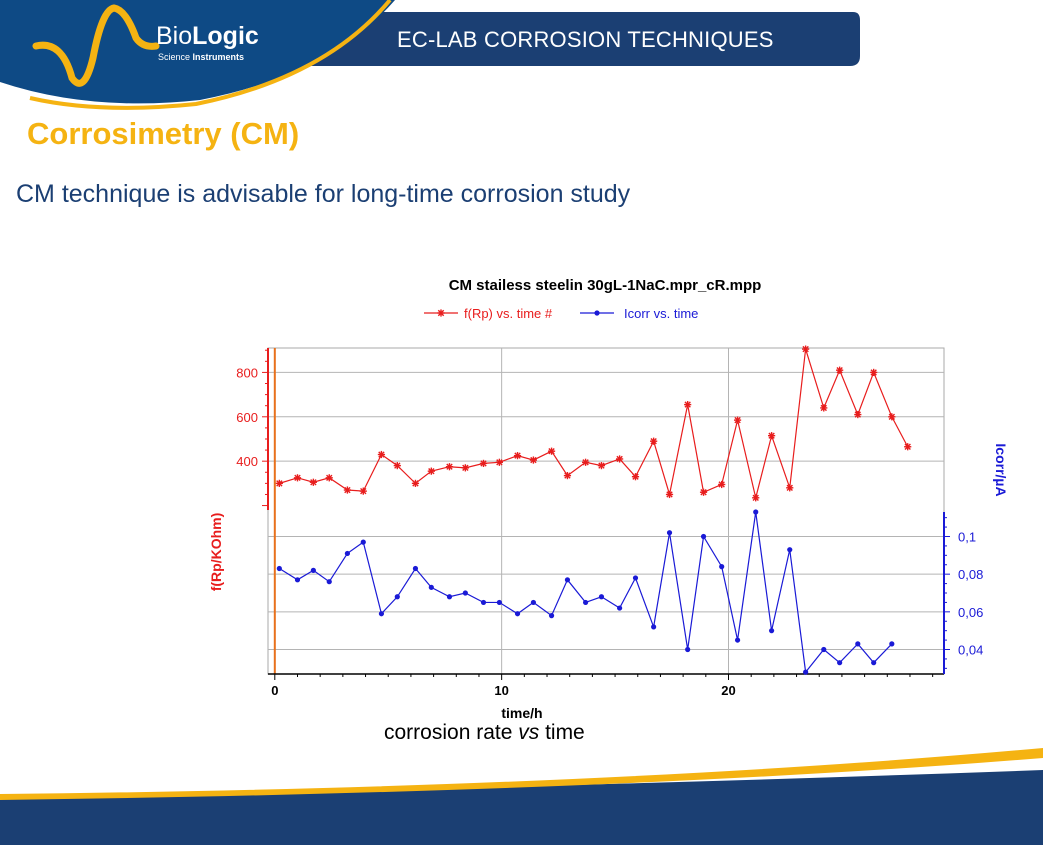  What do you see at coordinates (970, 574) in the screenshot?
I see `right-tick-label: 0,08` at bounding box center [970, 574].